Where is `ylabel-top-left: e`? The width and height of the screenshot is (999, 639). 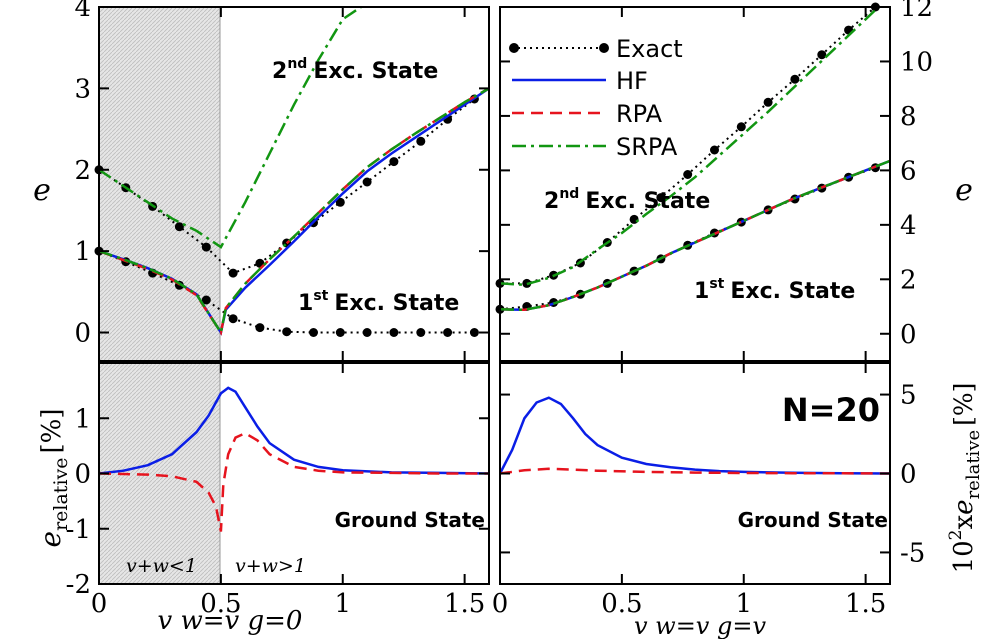
ylabel-top-left: e is located at coordinates (42, 190).